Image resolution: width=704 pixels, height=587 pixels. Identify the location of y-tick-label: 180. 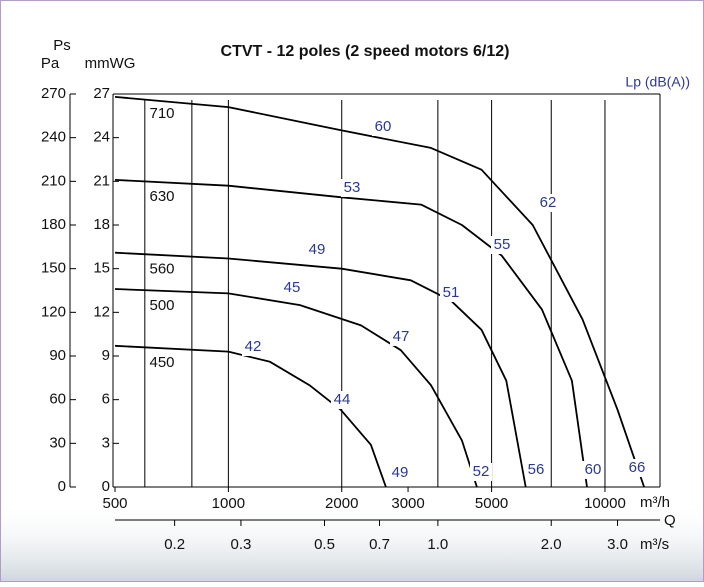
(53, 224).